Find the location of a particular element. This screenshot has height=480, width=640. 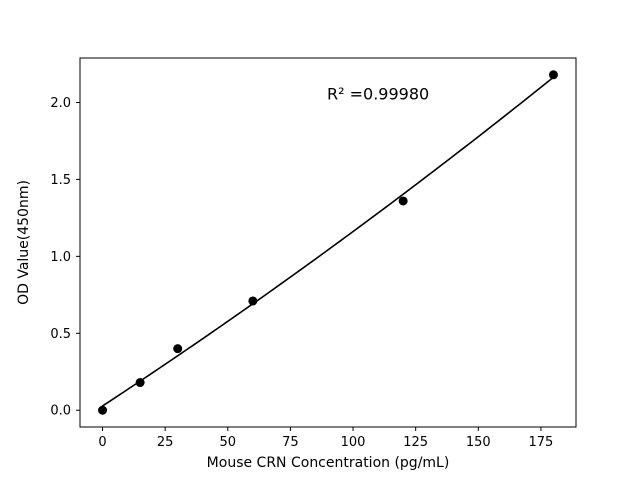

x-tick-label: 175 is located at coordinates (541, 442).